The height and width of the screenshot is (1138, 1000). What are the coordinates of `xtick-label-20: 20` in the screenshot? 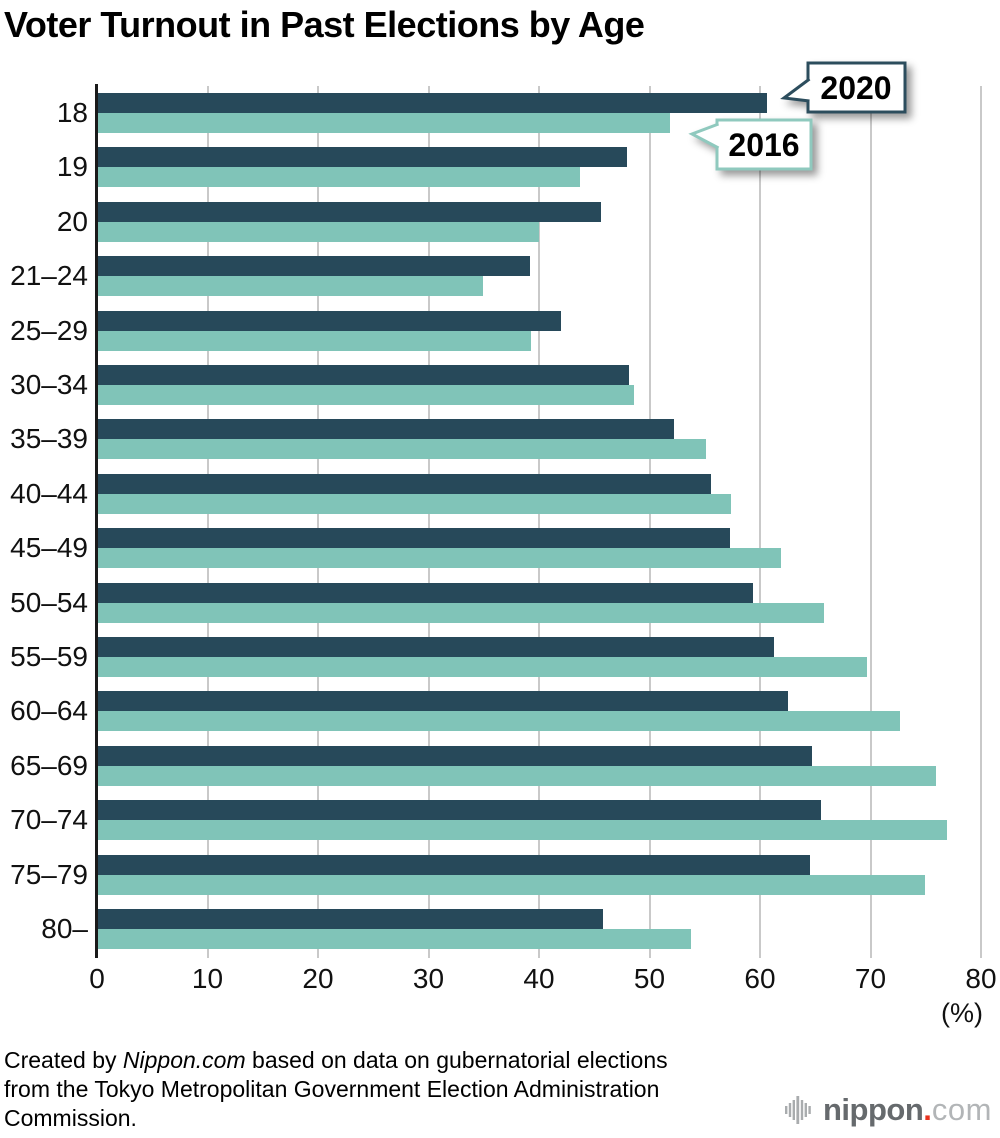 It's located at (318, 978).